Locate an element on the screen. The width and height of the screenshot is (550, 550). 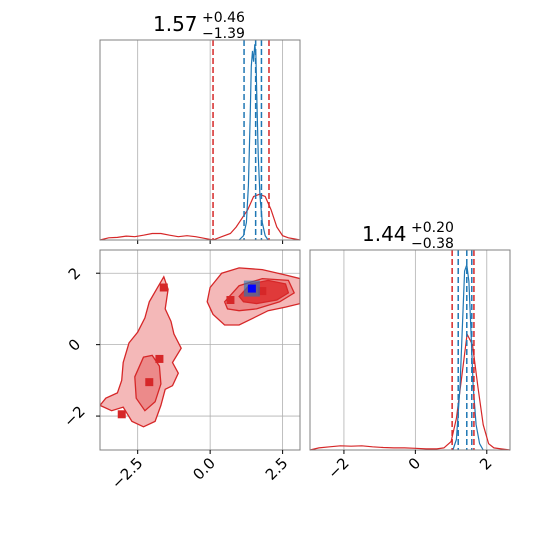
panel-frame-right is located at coordinates (410, 350).